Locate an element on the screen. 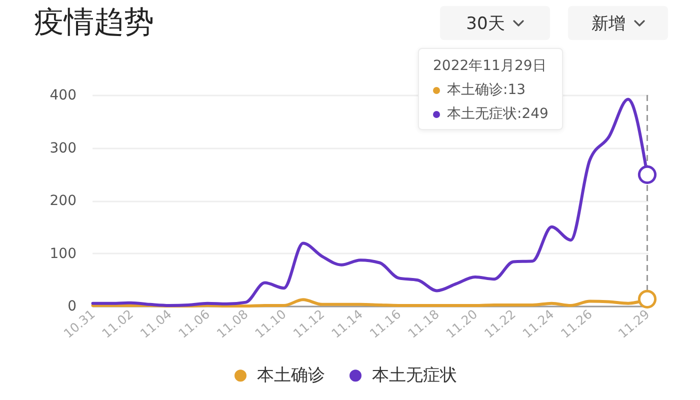  y-tick-label: 100 is located at coordinates (63, 254).